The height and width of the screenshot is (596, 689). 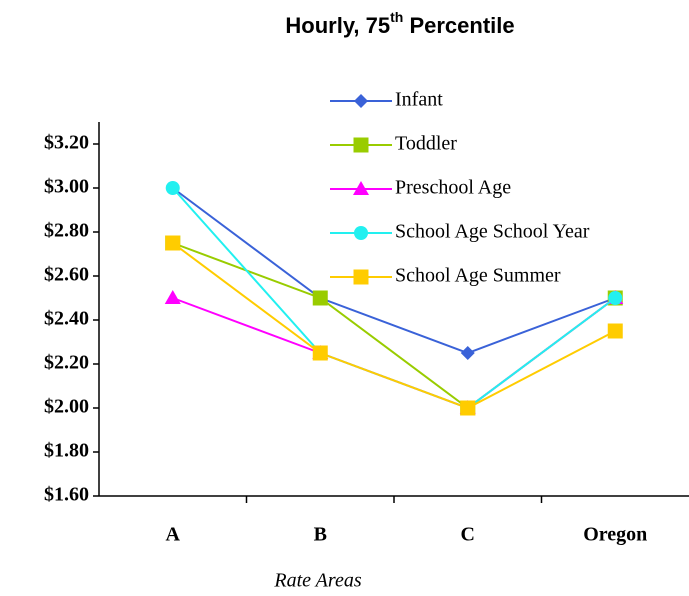 What do you see at coordinates (426, 144) in the screenshot?
I see `legend-label: Toddler` at bounding box center [426, 144].